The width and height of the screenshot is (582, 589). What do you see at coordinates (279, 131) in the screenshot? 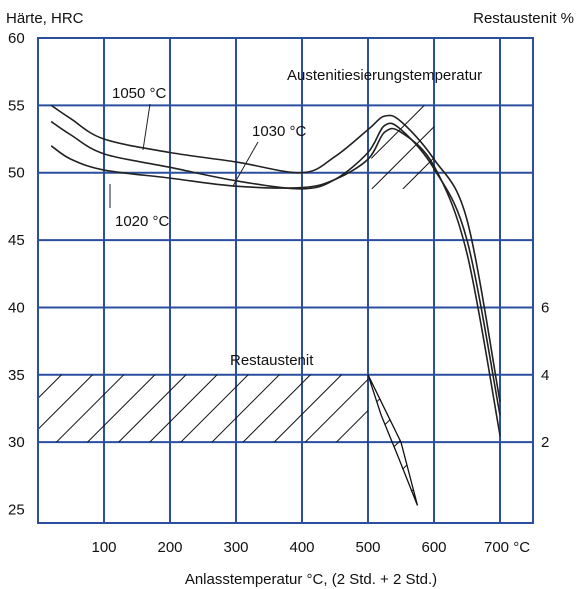
I see `series-label-1030: 1030 °C` at bounding box center [279, 131].